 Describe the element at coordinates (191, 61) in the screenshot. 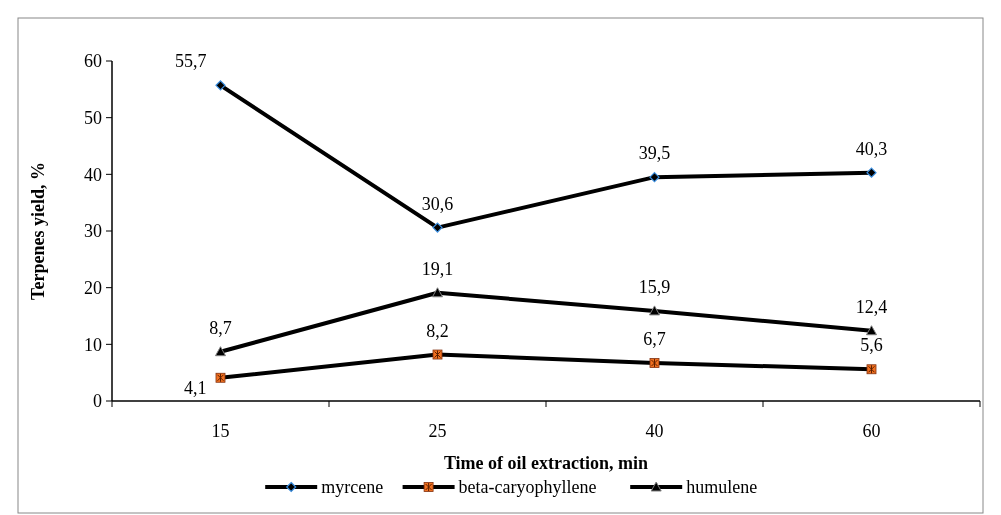

I see `data-label: 55,7` at that location.